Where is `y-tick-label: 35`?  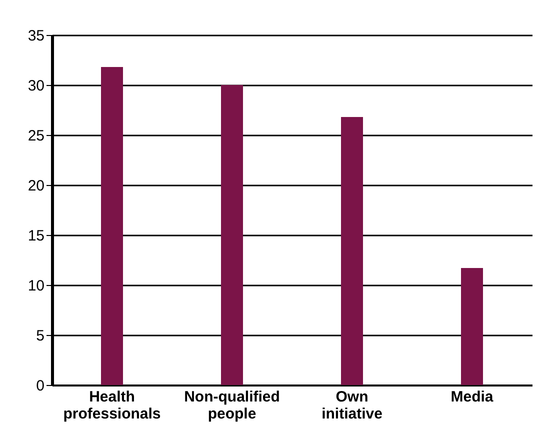 y-tick-label: 35 is located at coordinates (36, 36).